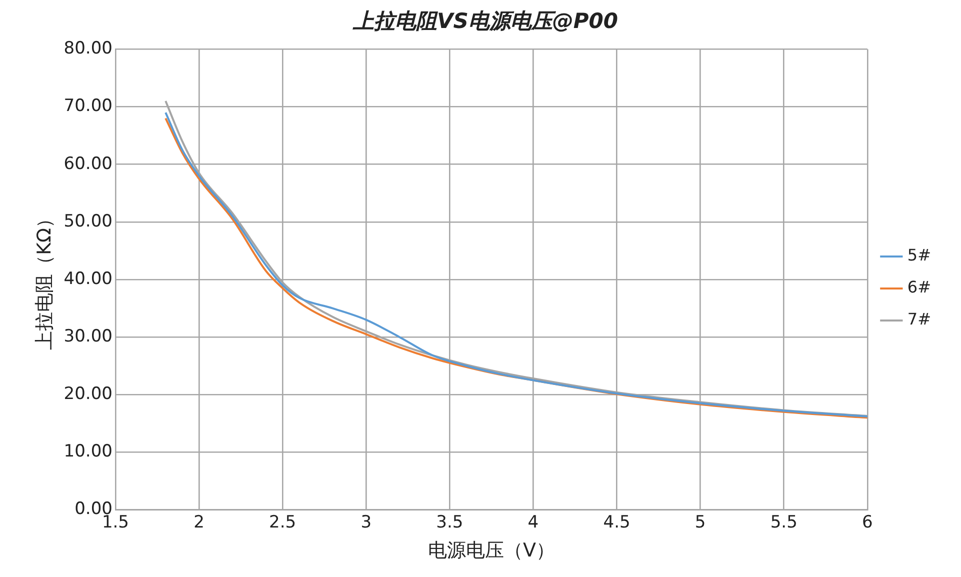  I want to click on legend-label: 6#, so click(919, 287).